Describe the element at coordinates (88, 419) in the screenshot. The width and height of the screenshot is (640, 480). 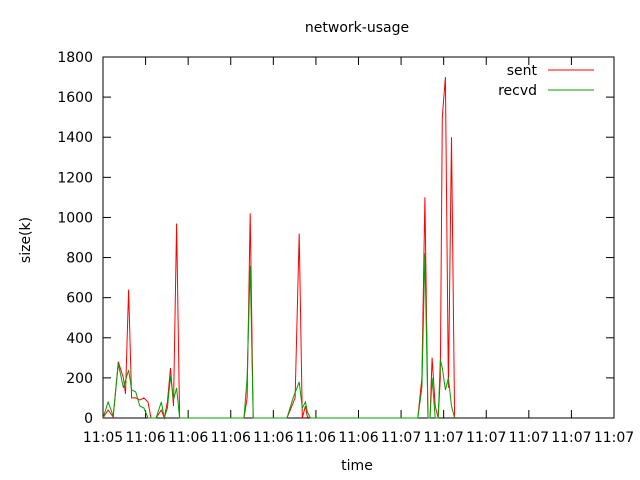
I see `y-tick-label: 0` at that location.